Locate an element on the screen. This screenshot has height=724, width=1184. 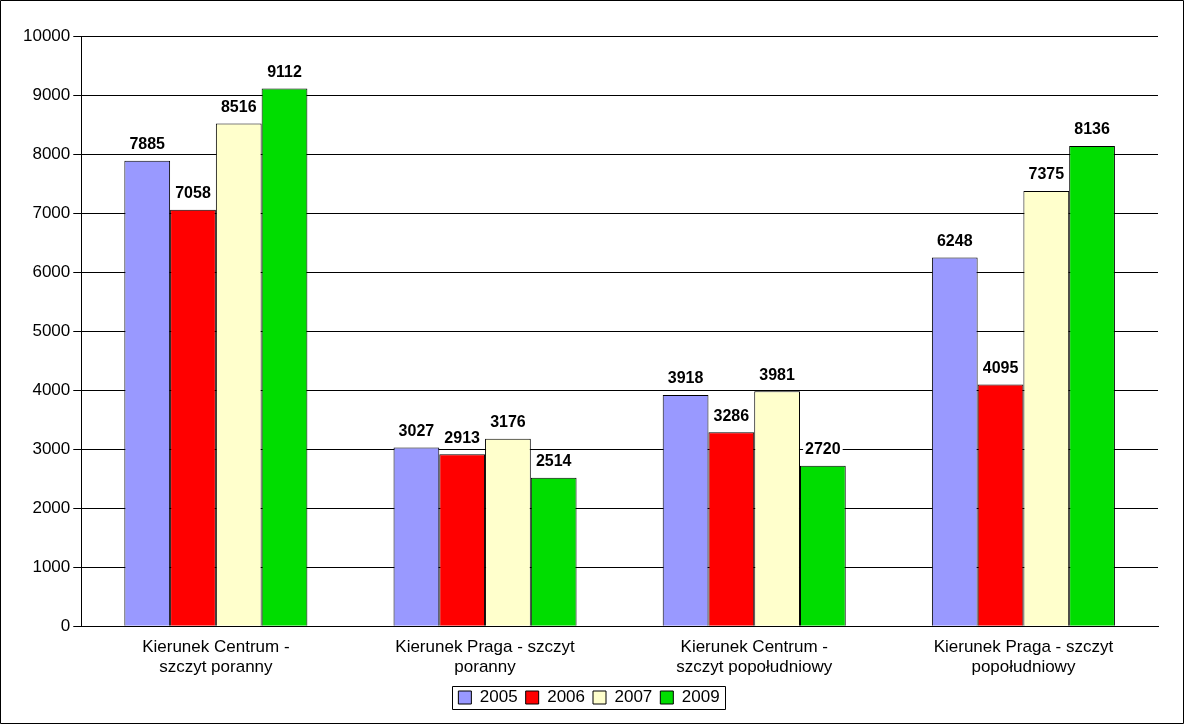
y-tick-label: 8000 is located at coordinates (51, 153).